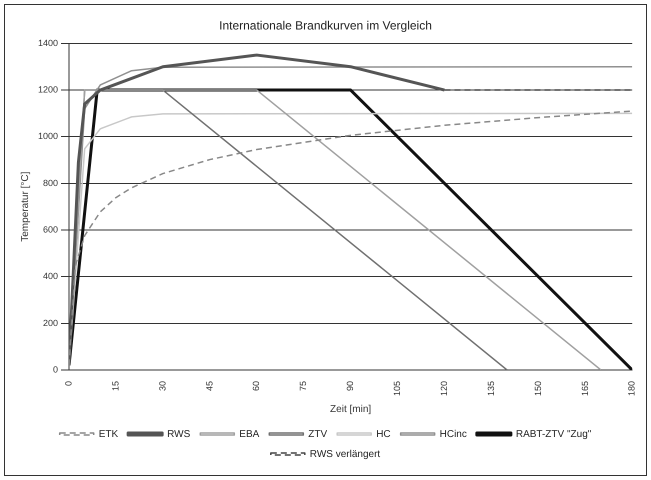 The height and width of the screenshot is (480, 651). I want to click on x-tick-label: 90, so click(350, 385).